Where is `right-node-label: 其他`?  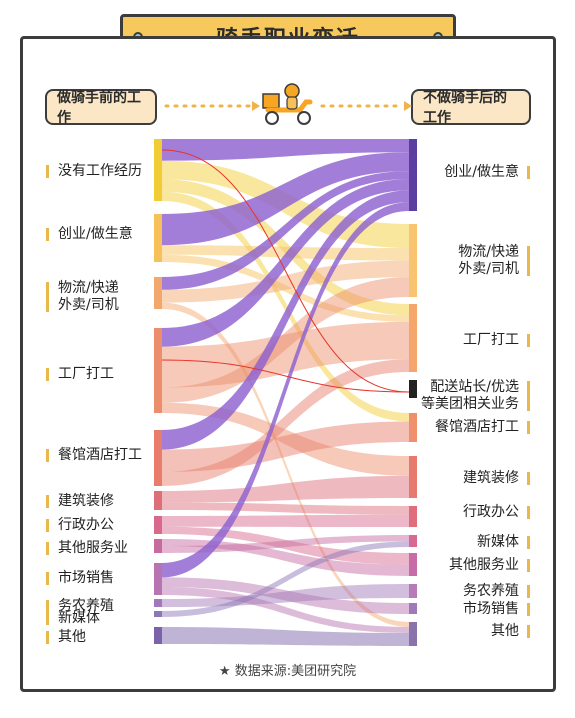 right-node-label: 其他 is located at coordinates (510, 631).